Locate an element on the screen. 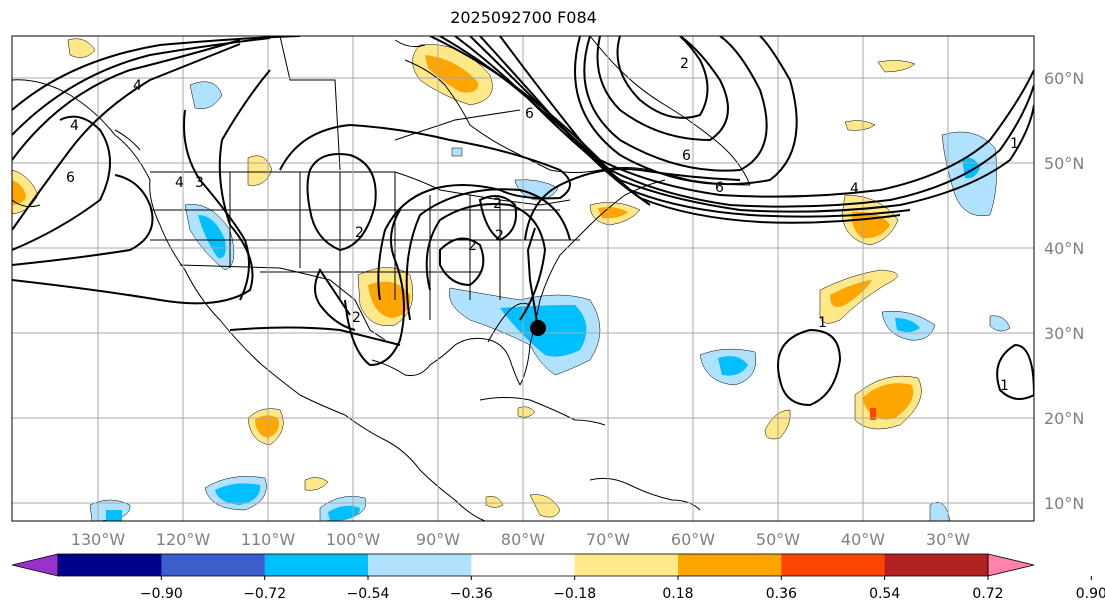  colorbar-border is located at coordinates (523, 565).